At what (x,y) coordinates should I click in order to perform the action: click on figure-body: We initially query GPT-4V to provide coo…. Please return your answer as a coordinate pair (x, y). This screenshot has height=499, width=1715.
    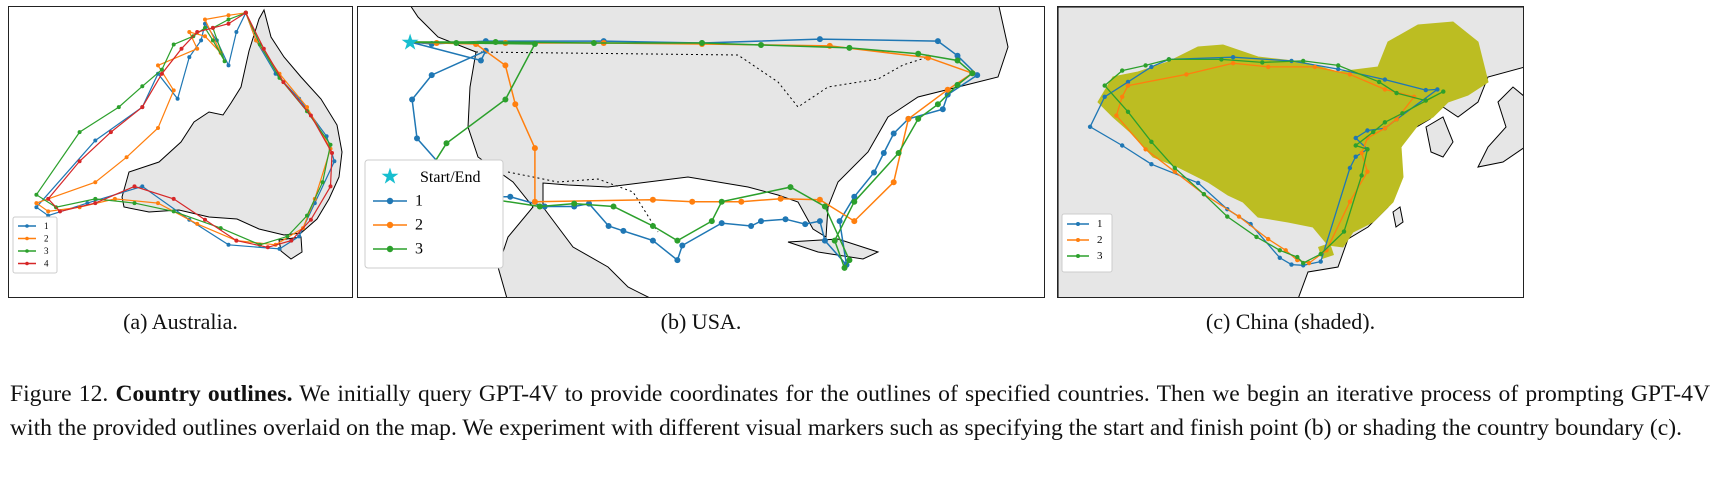
    Looking at the image, I should click on (860, 411).